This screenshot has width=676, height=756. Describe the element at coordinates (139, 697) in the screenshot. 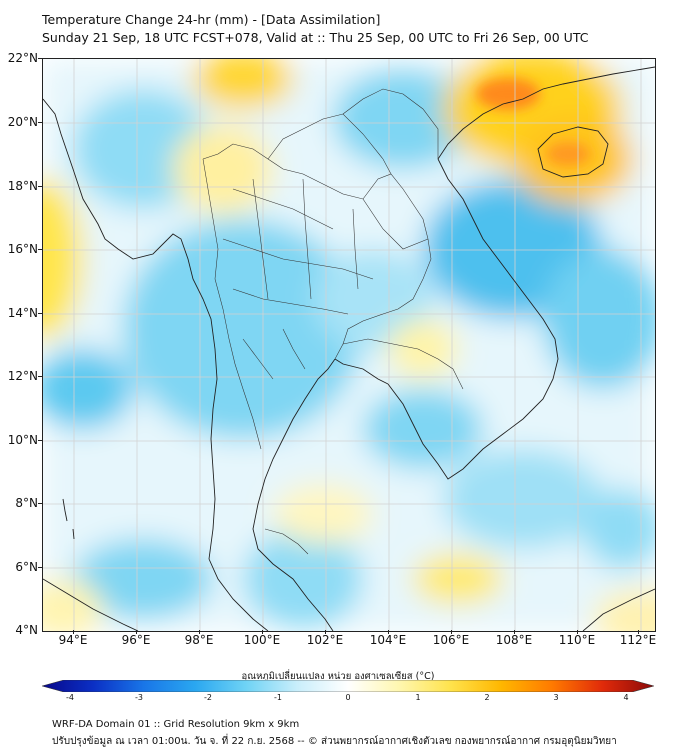

I see `colorbar-tick: -3` at that location.